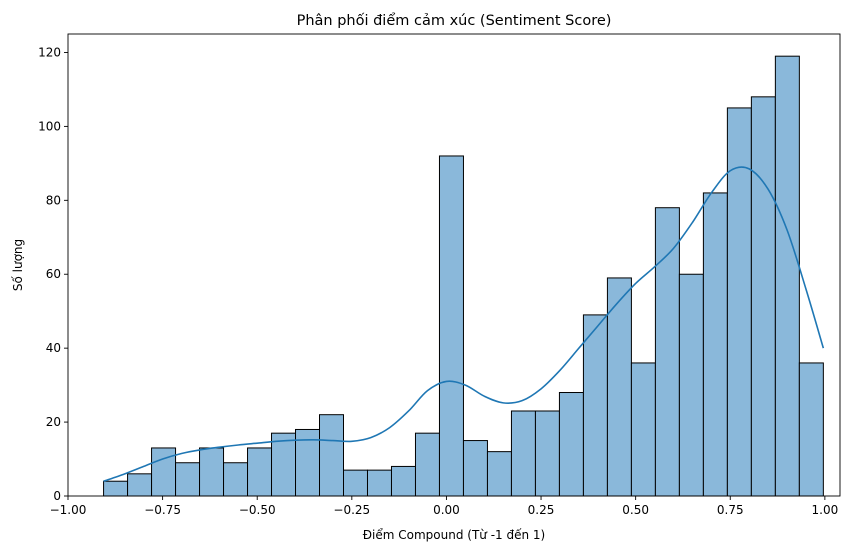 The image size is (852, 551). I want to click on x-axis-label: Điểm Compound (Từ -1 đến 1), so click(454, 535).